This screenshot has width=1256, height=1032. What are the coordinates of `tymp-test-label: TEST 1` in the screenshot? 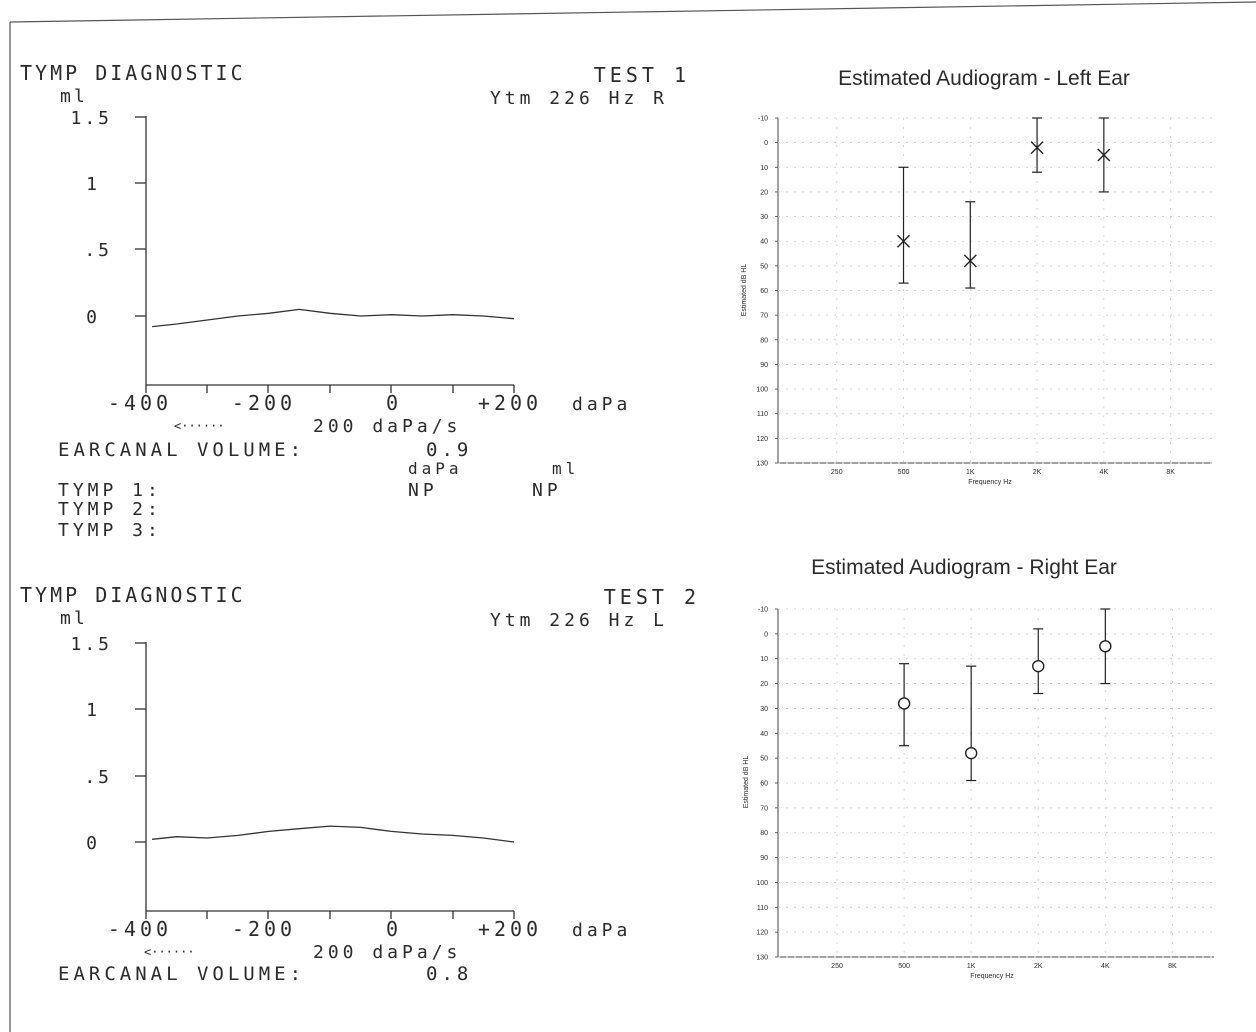 It's located at (642, 75).